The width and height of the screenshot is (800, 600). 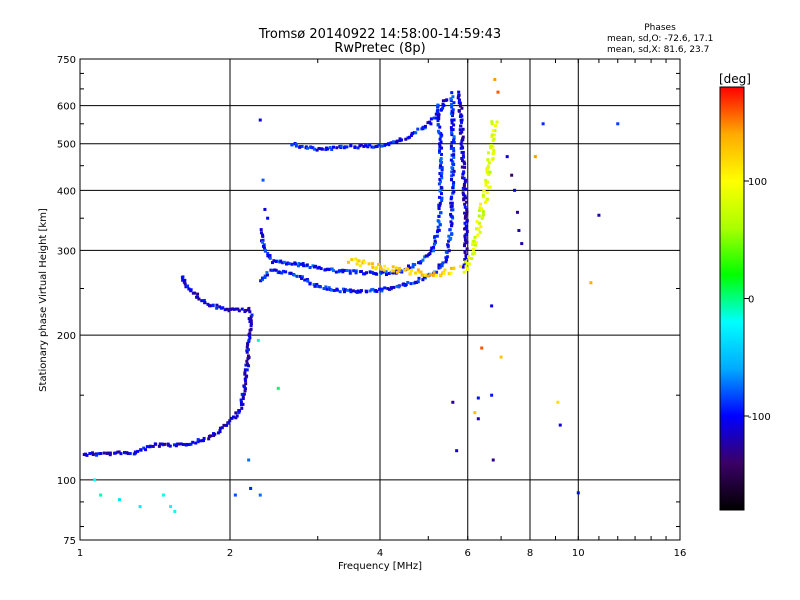 What do you see at coordinates (660, 28) in the screenshot?
I see `phases-heading: Phases` at bounding box center [660, 28].